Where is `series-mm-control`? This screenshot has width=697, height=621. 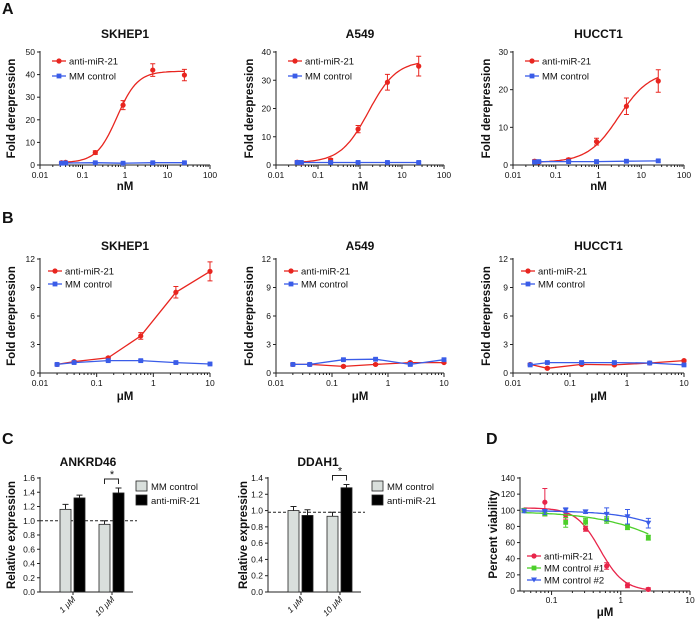
series-mm-control is located at coordinates (607, 364).